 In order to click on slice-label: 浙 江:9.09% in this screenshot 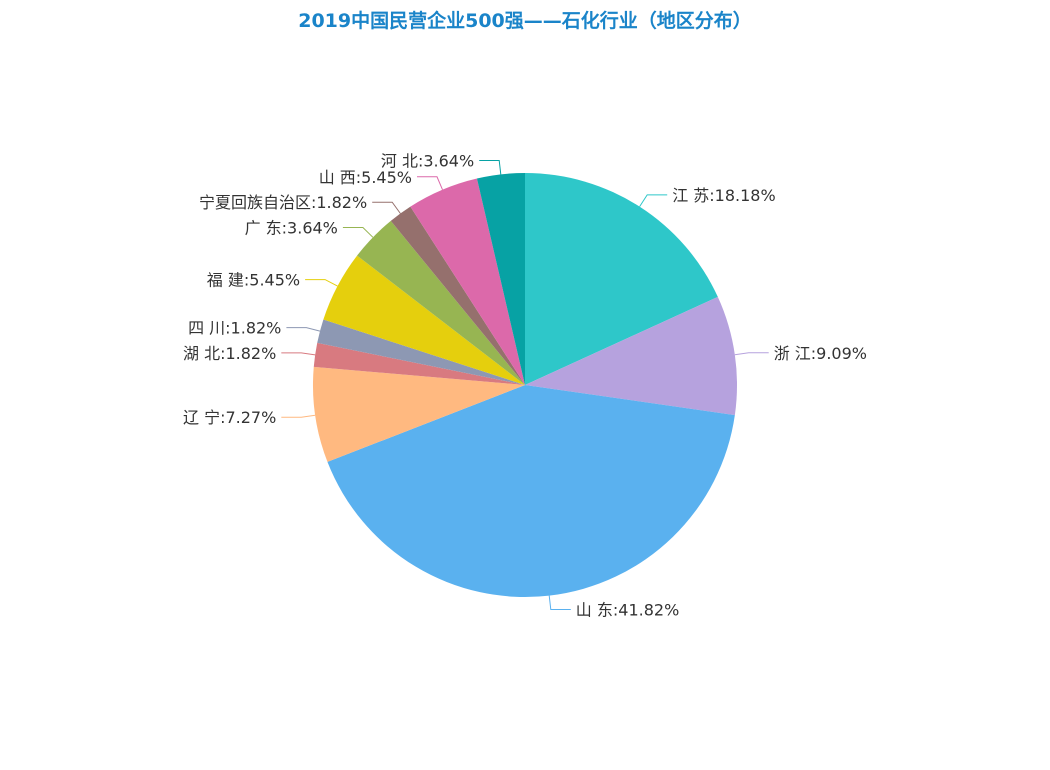, I will do `click(820, 353)`.